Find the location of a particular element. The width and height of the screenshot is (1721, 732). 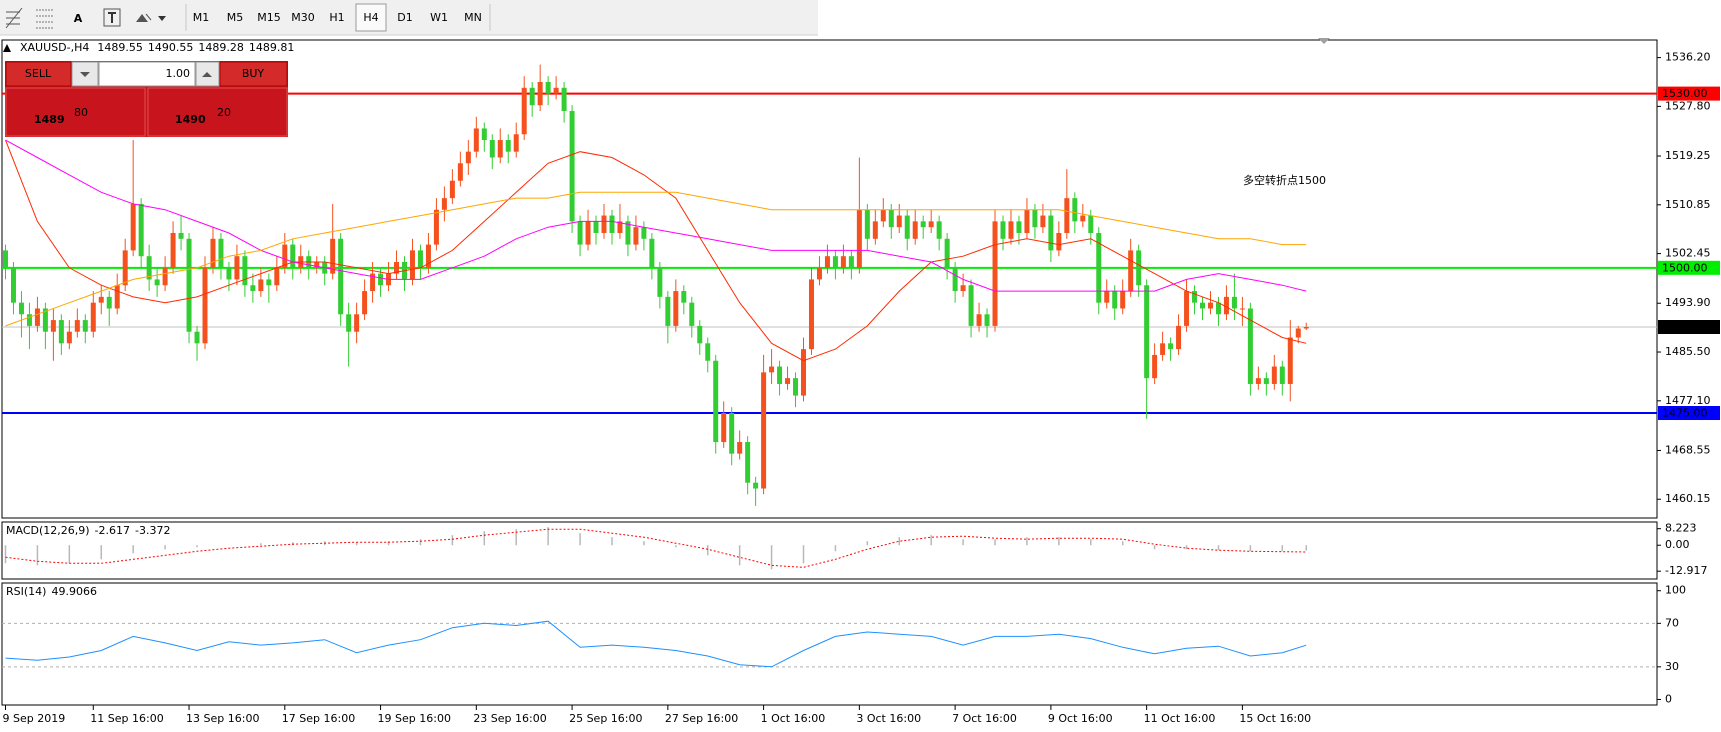

x-tick-label: 1 Oct 16:00 is located at coordinates (793, 718).